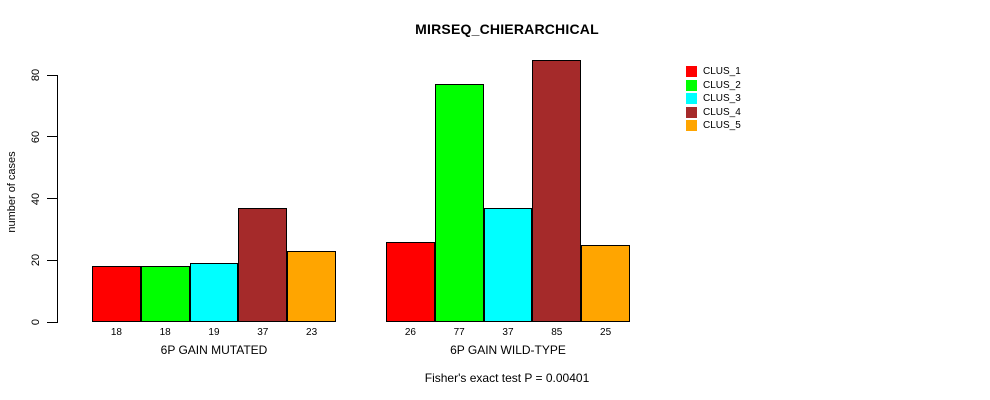  Describe the element at coordinates (214, 332) in the screenshot. I see `bar-value-label: 19` at that location.